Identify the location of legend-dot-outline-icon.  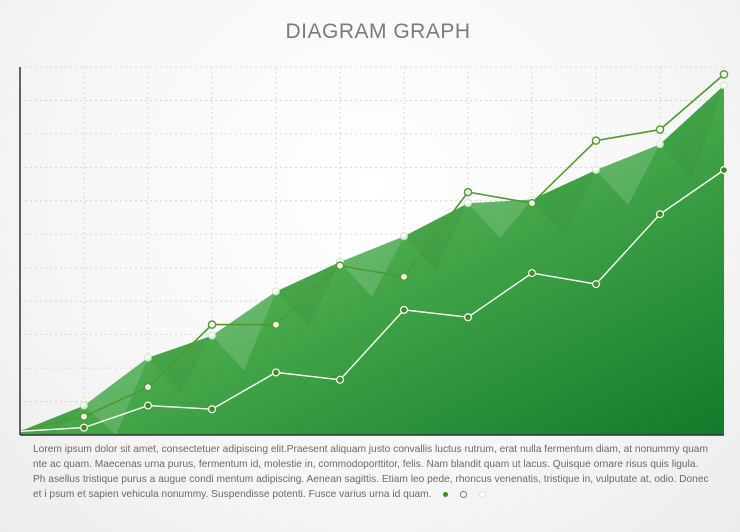
(464, 494).